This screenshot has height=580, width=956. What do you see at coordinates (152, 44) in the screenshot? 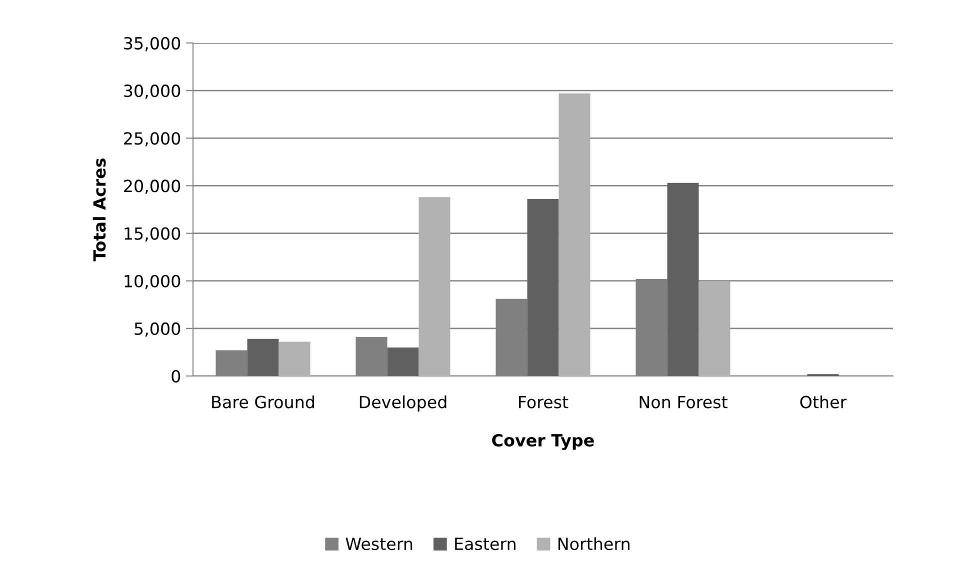
I see `y-tick-label: 35,000` at bounding box center [152, 44].